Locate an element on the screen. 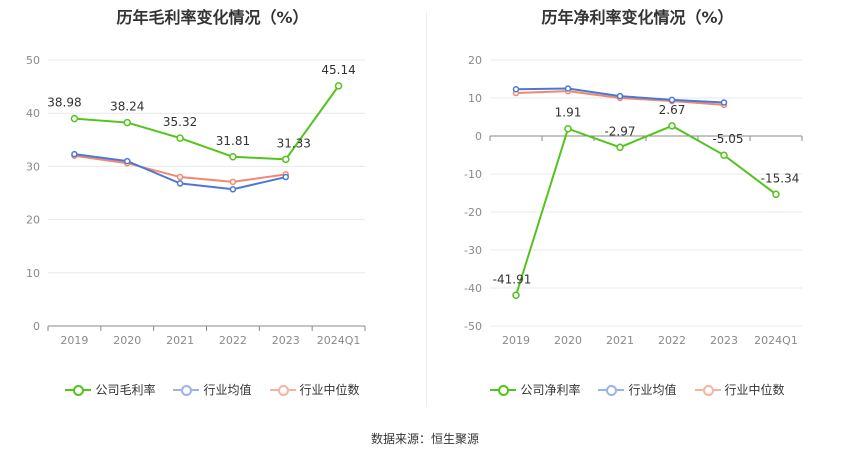 The width and height of the screenshot is (850, 459). data-label: 38.98 is located at coordinates (64, 103).